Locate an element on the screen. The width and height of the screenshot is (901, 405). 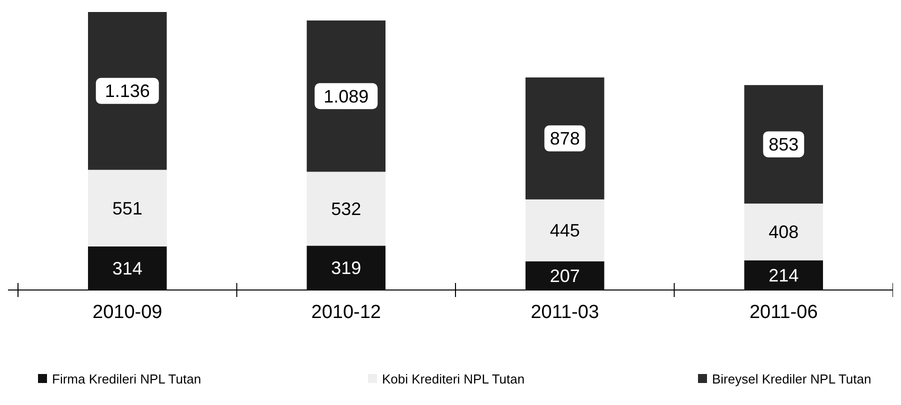
x-tick-label: 2010-09 is located at coordinates (127, 312).